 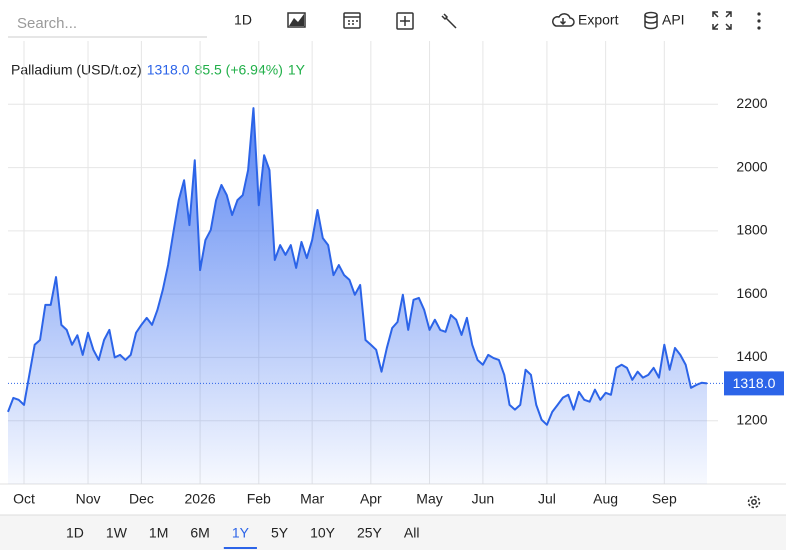 I want to click on range-button: 6M, so click(x=199, y=533).